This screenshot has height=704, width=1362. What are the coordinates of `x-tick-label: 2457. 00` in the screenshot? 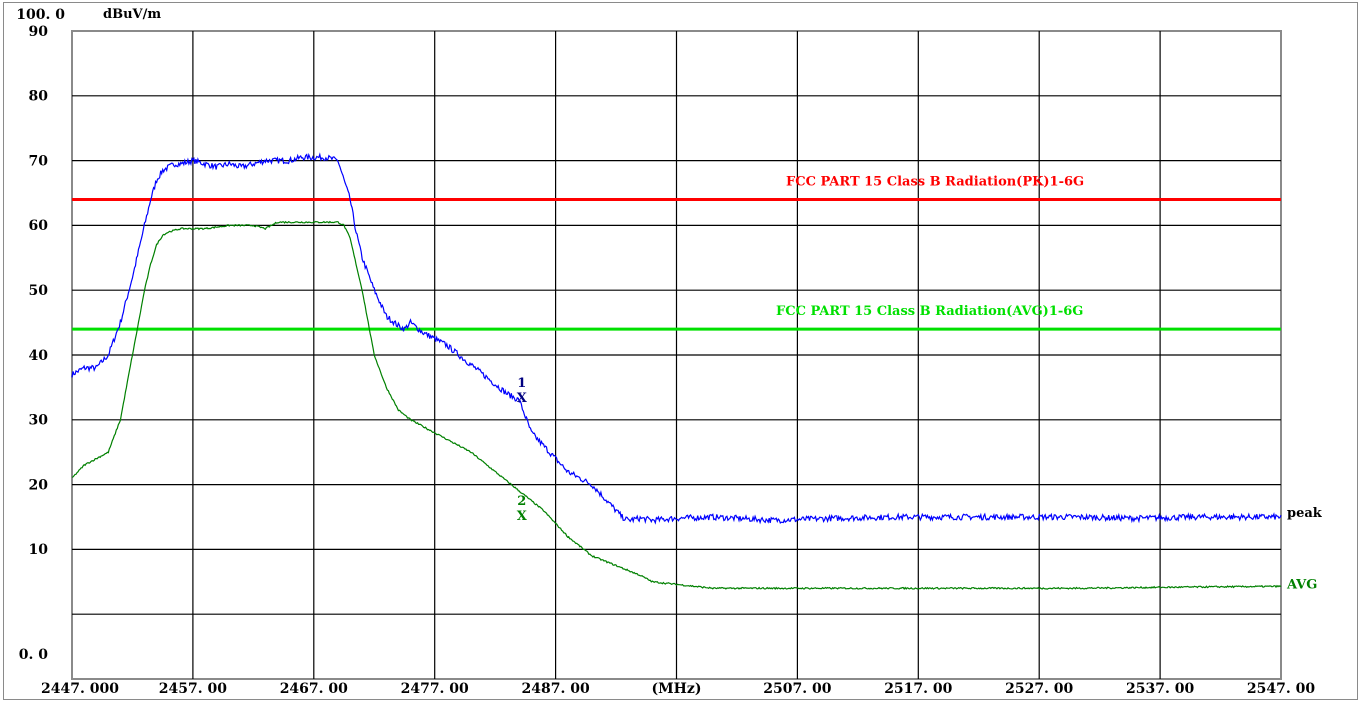 It's located at (193, 689).